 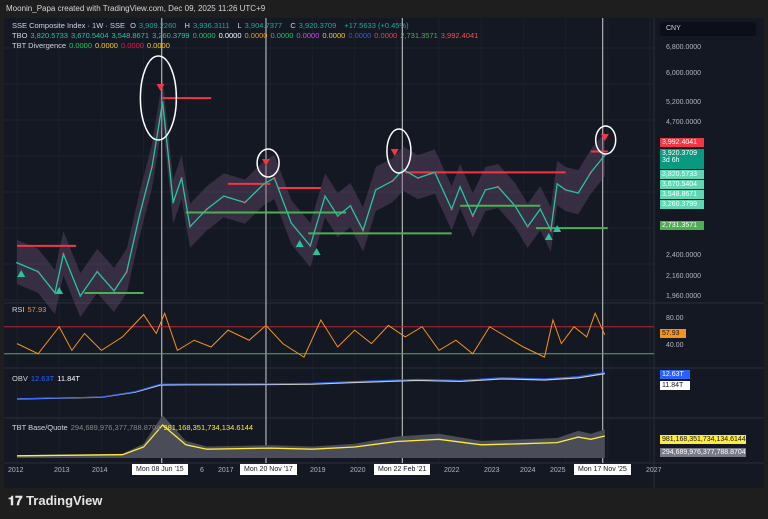 What do you see at coordinates (37, 309) in the screenshot?
I see `rsi-value: 57.93` at bounding box center [37, 309].